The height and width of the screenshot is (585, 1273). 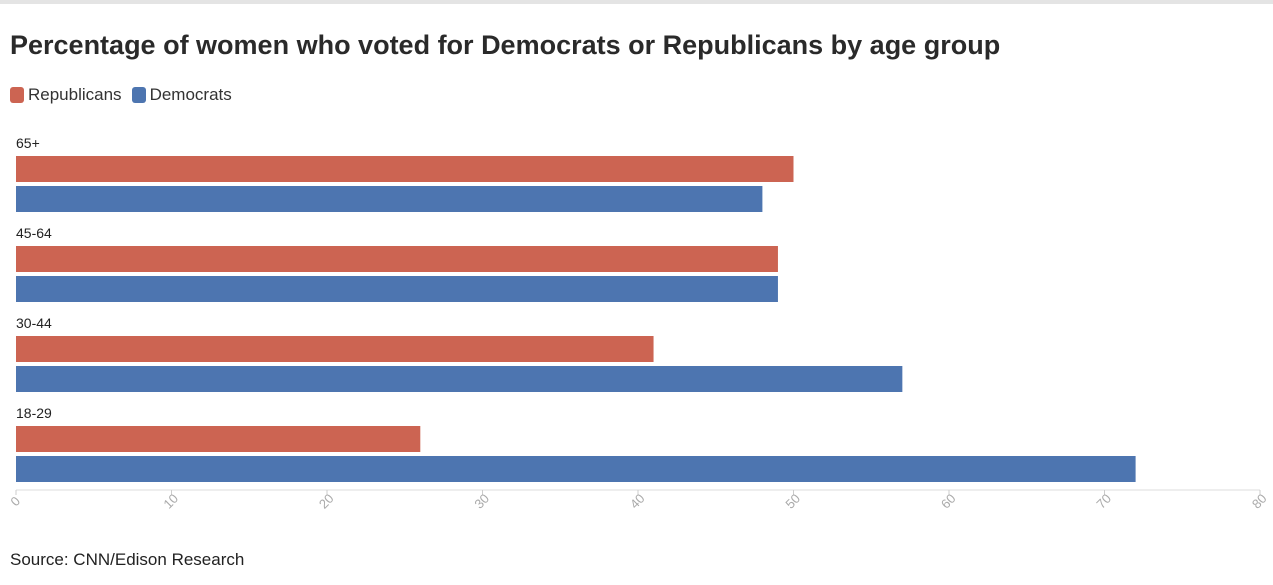 What do you see at coordinates (1103, 501) in the screenshot?
I see `x-tick-label: 70` at bounding box center [1103, 501].